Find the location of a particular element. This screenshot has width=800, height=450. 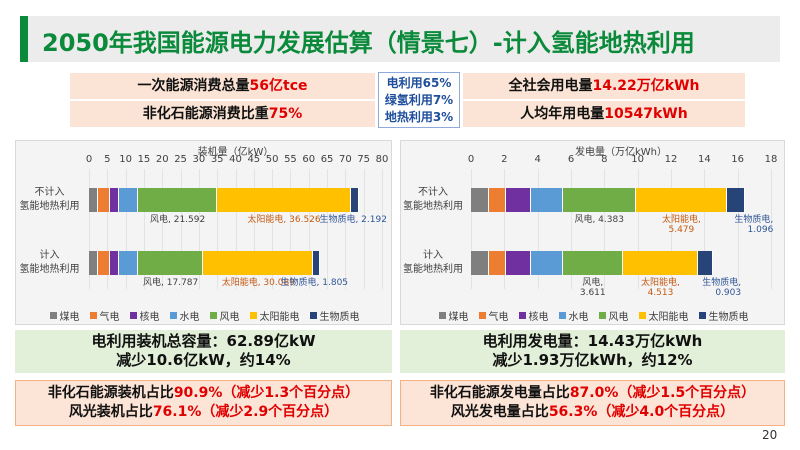

x-tick-label: 80 is located at coordinates (382, 159).